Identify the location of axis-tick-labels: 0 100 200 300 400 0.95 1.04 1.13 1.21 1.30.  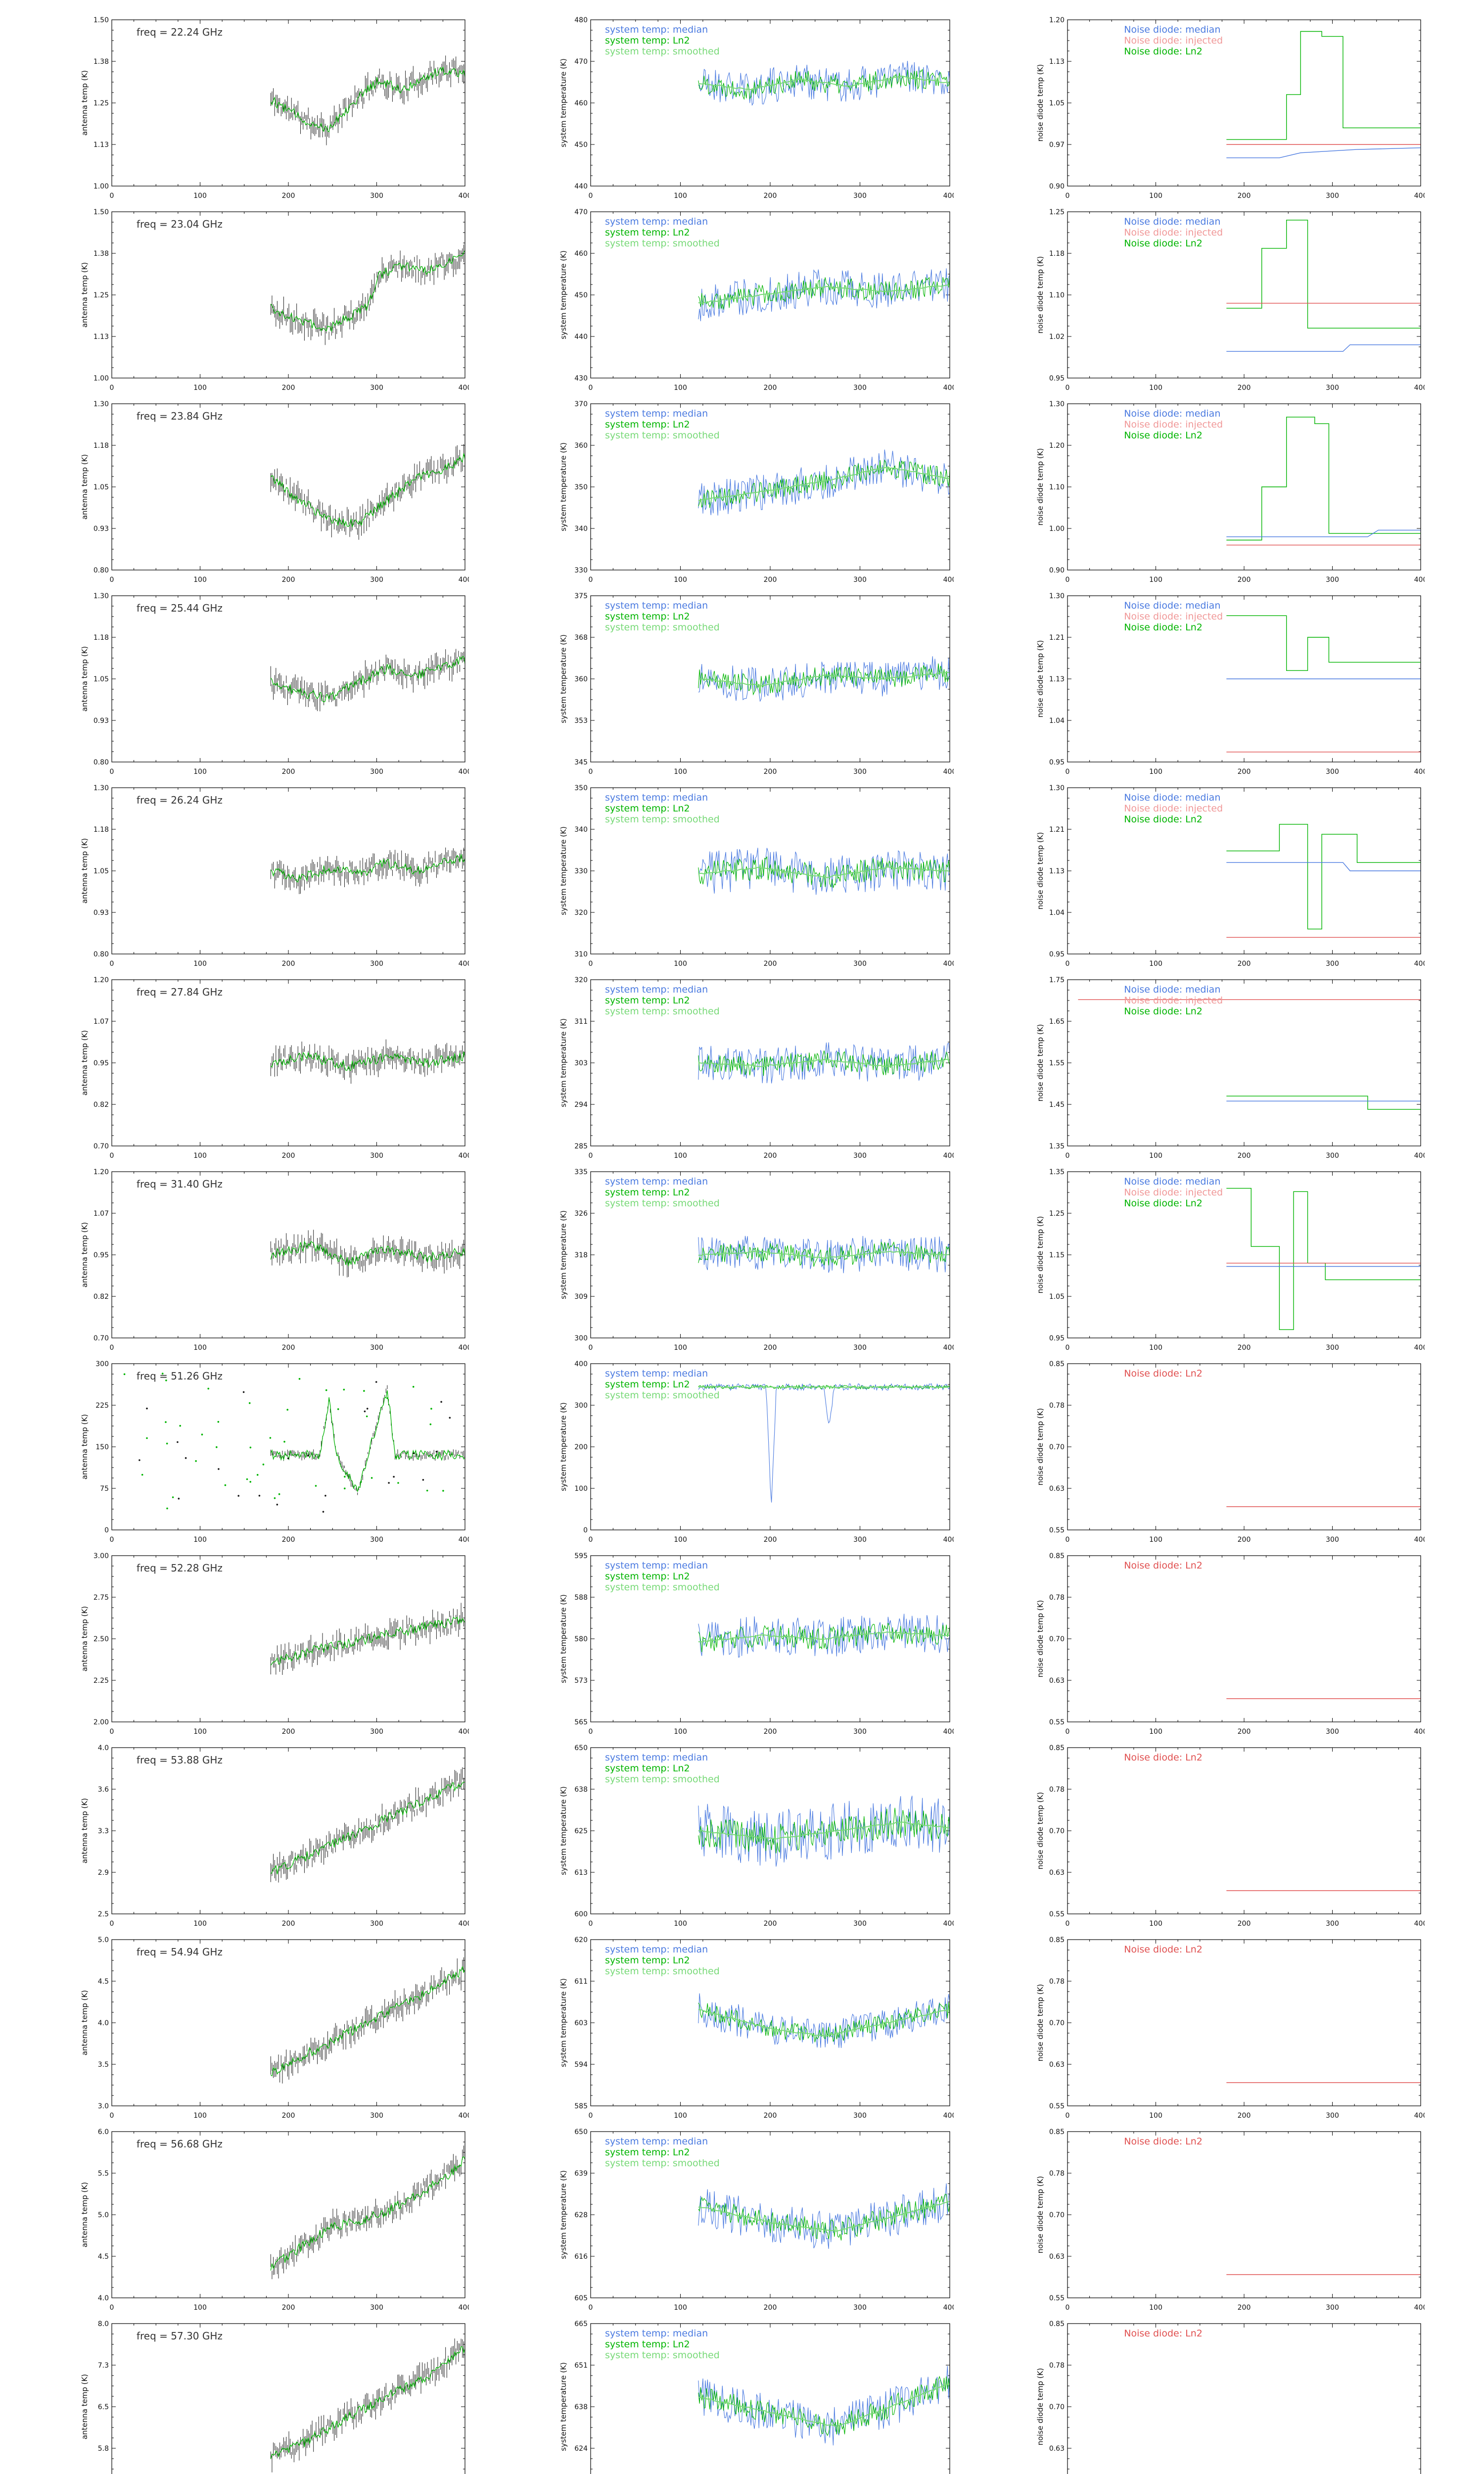
(1237, 876).